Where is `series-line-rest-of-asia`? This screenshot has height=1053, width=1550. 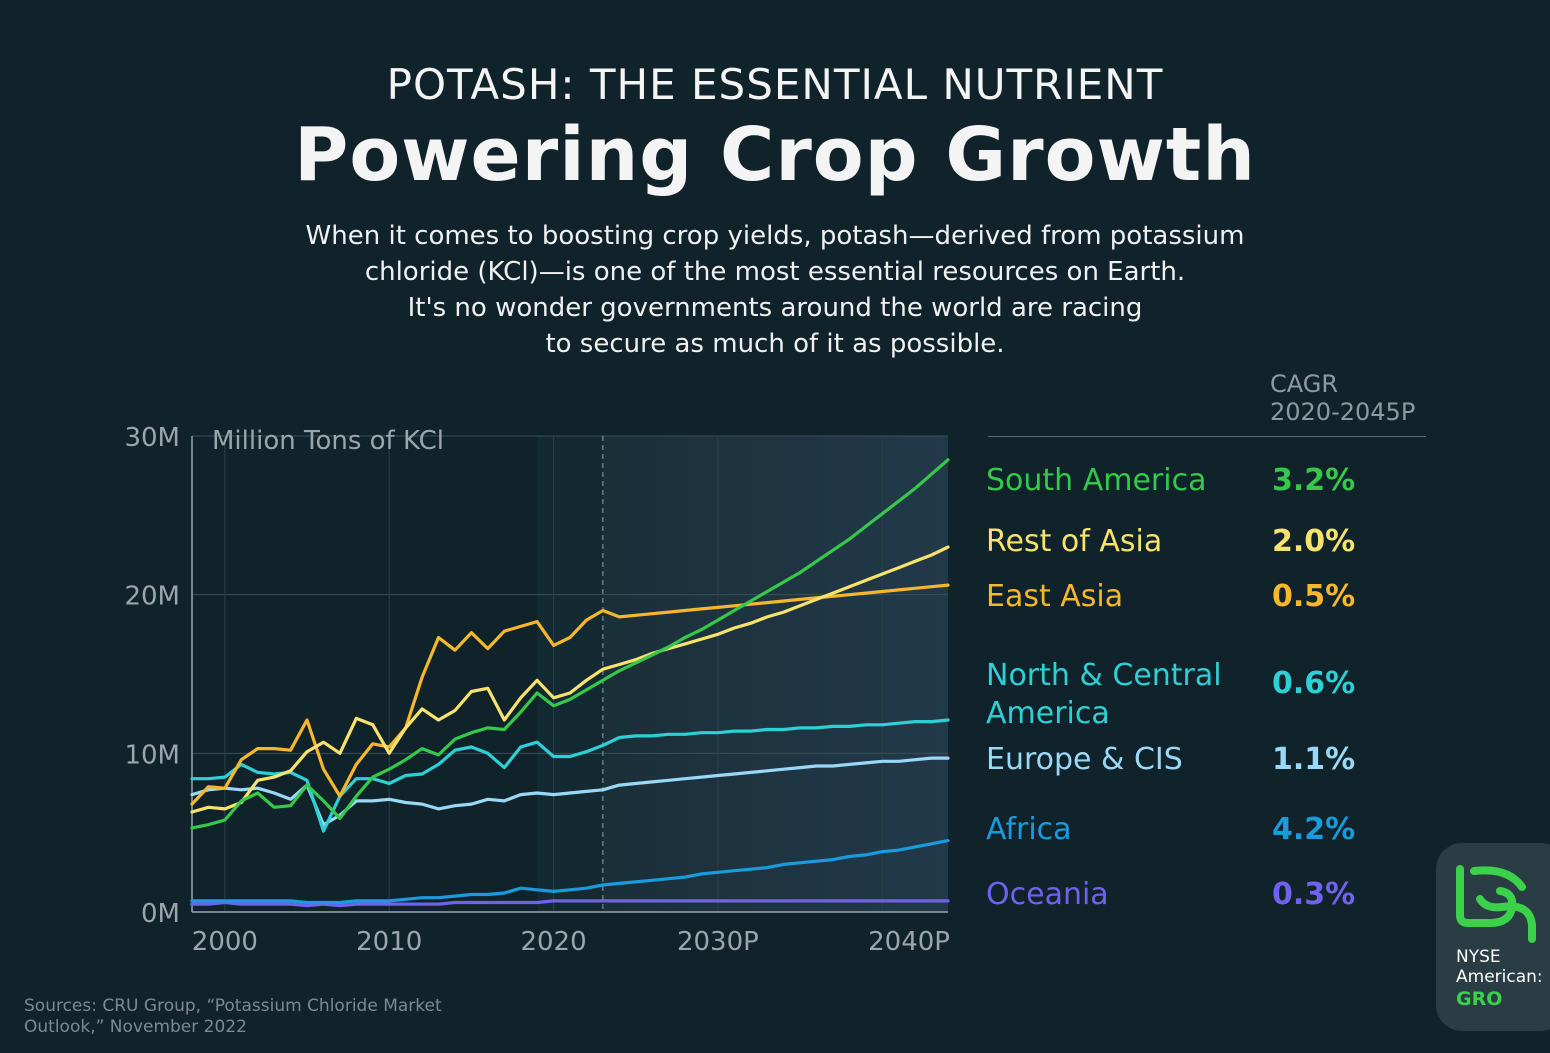
series-line-rest-of-asia is located at coordinates (570, 679).